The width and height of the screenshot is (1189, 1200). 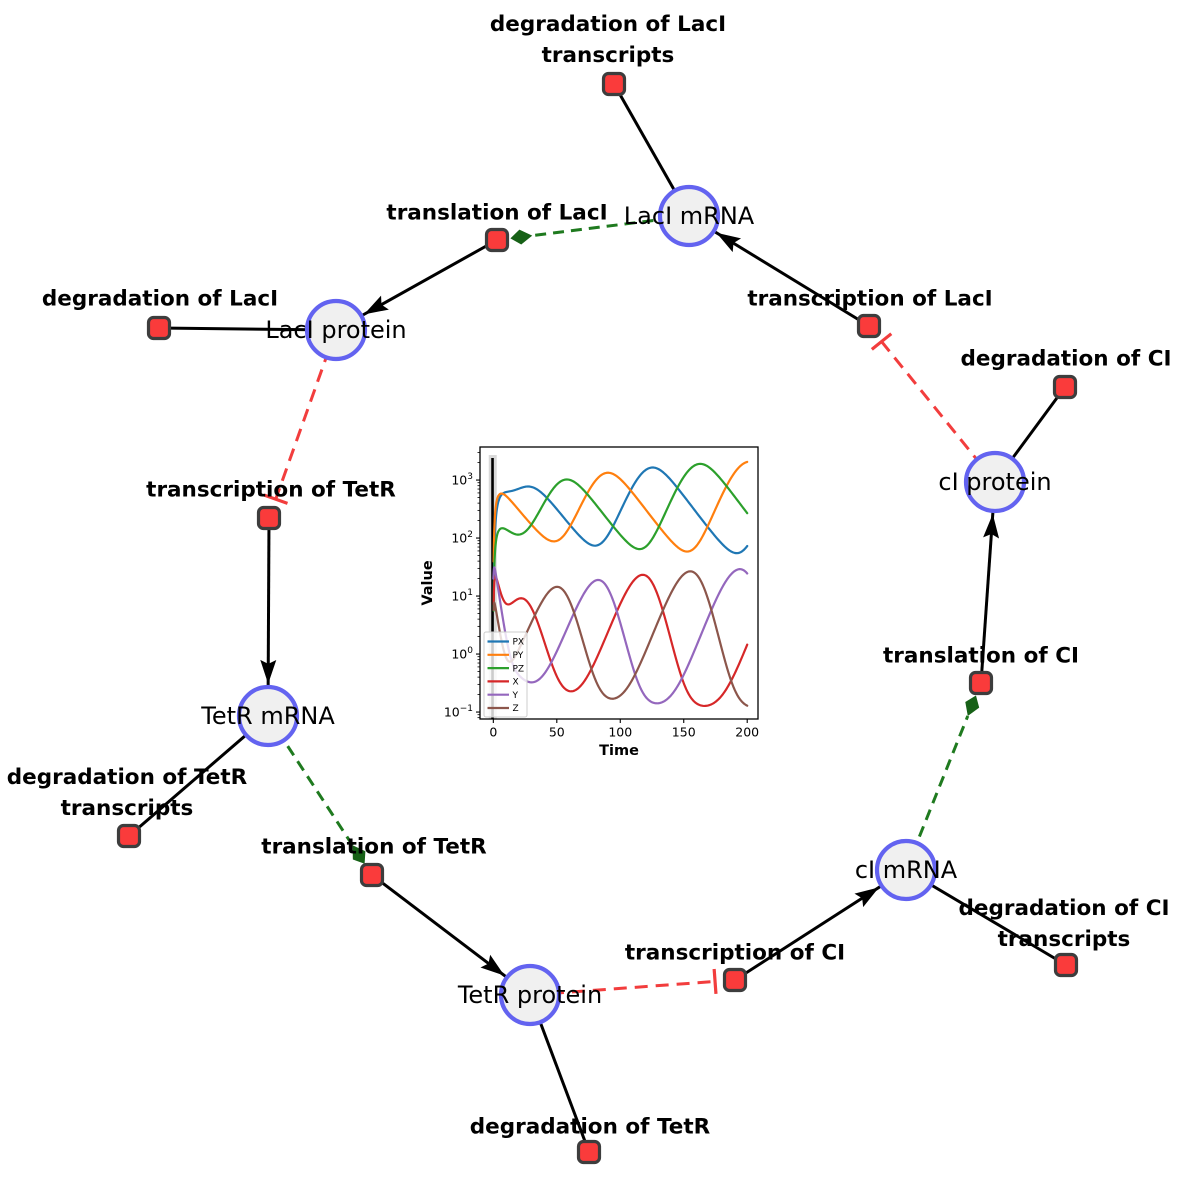 I want to click on species-node-laci-mrna, so click(x=689, y=216).